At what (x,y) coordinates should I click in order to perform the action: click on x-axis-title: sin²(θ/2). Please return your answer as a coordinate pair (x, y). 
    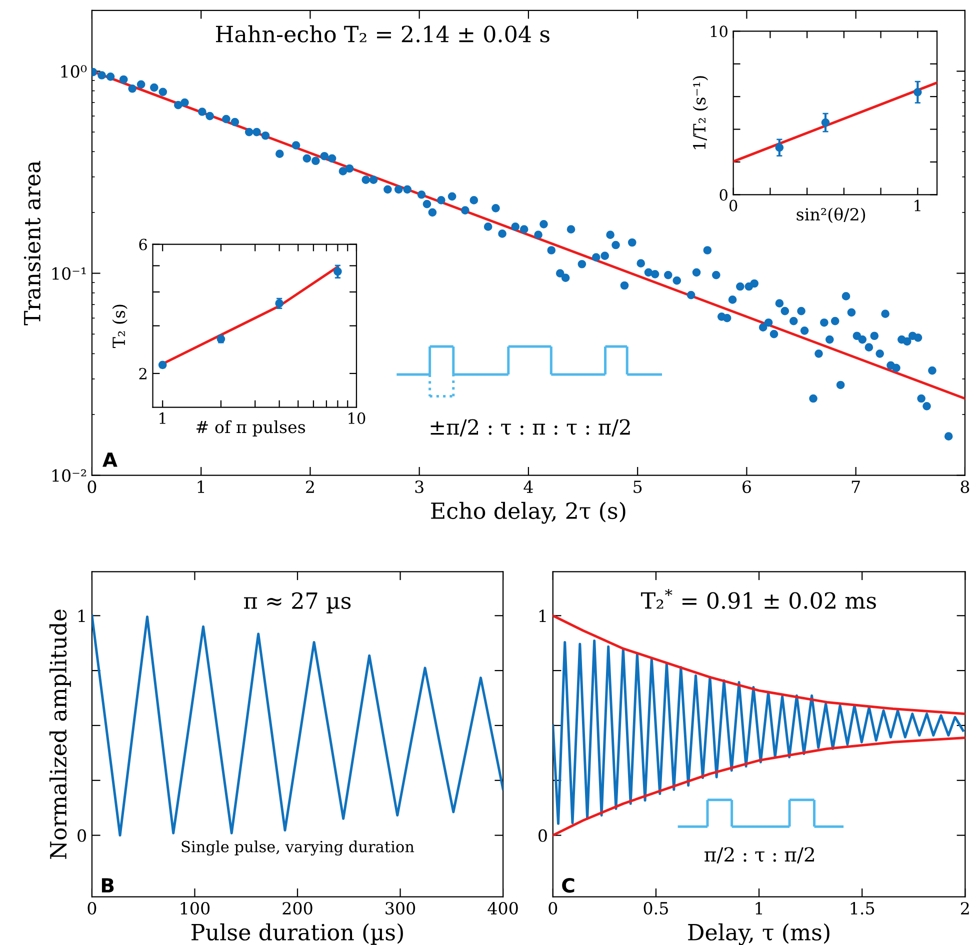
    Looking at the image, I should click on (831, 216).